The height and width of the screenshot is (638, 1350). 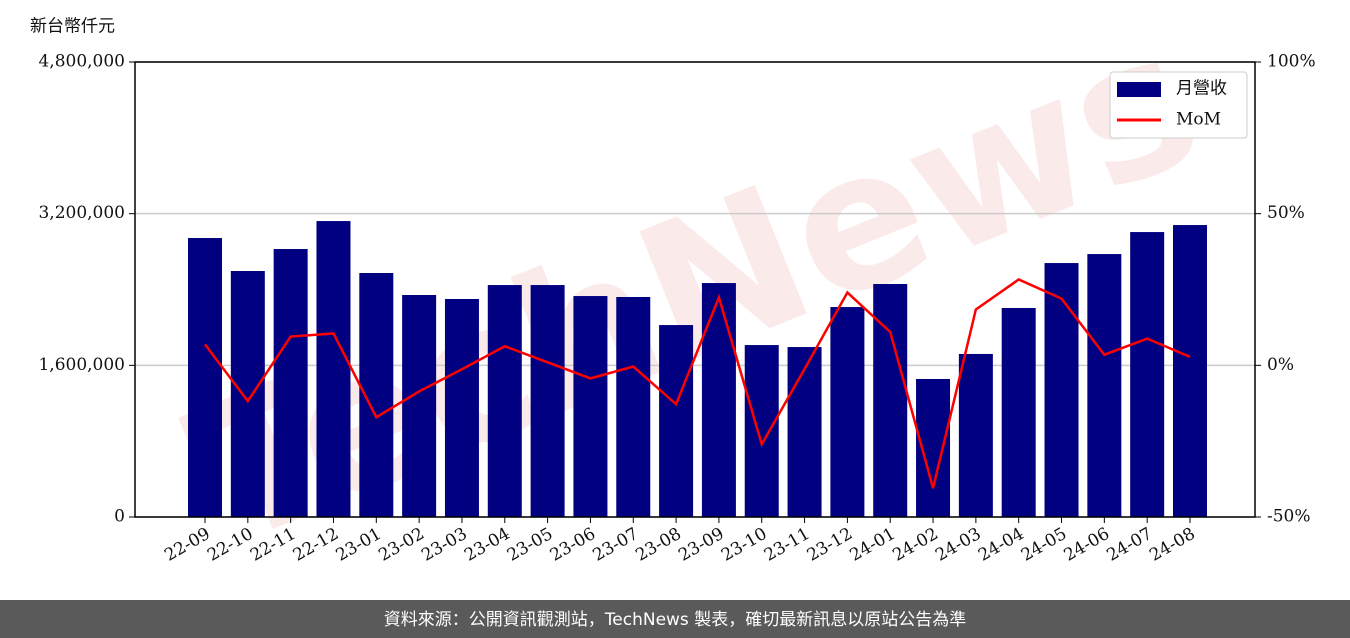 I want to click on x-tick-label: 24-04, so click(x=1001, y=545).